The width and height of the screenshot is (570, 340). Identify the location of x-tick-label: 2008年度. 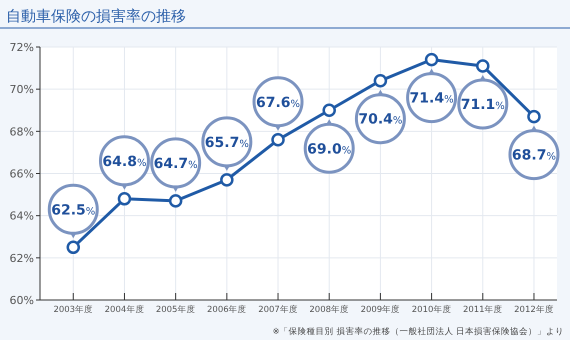
(329, 309).